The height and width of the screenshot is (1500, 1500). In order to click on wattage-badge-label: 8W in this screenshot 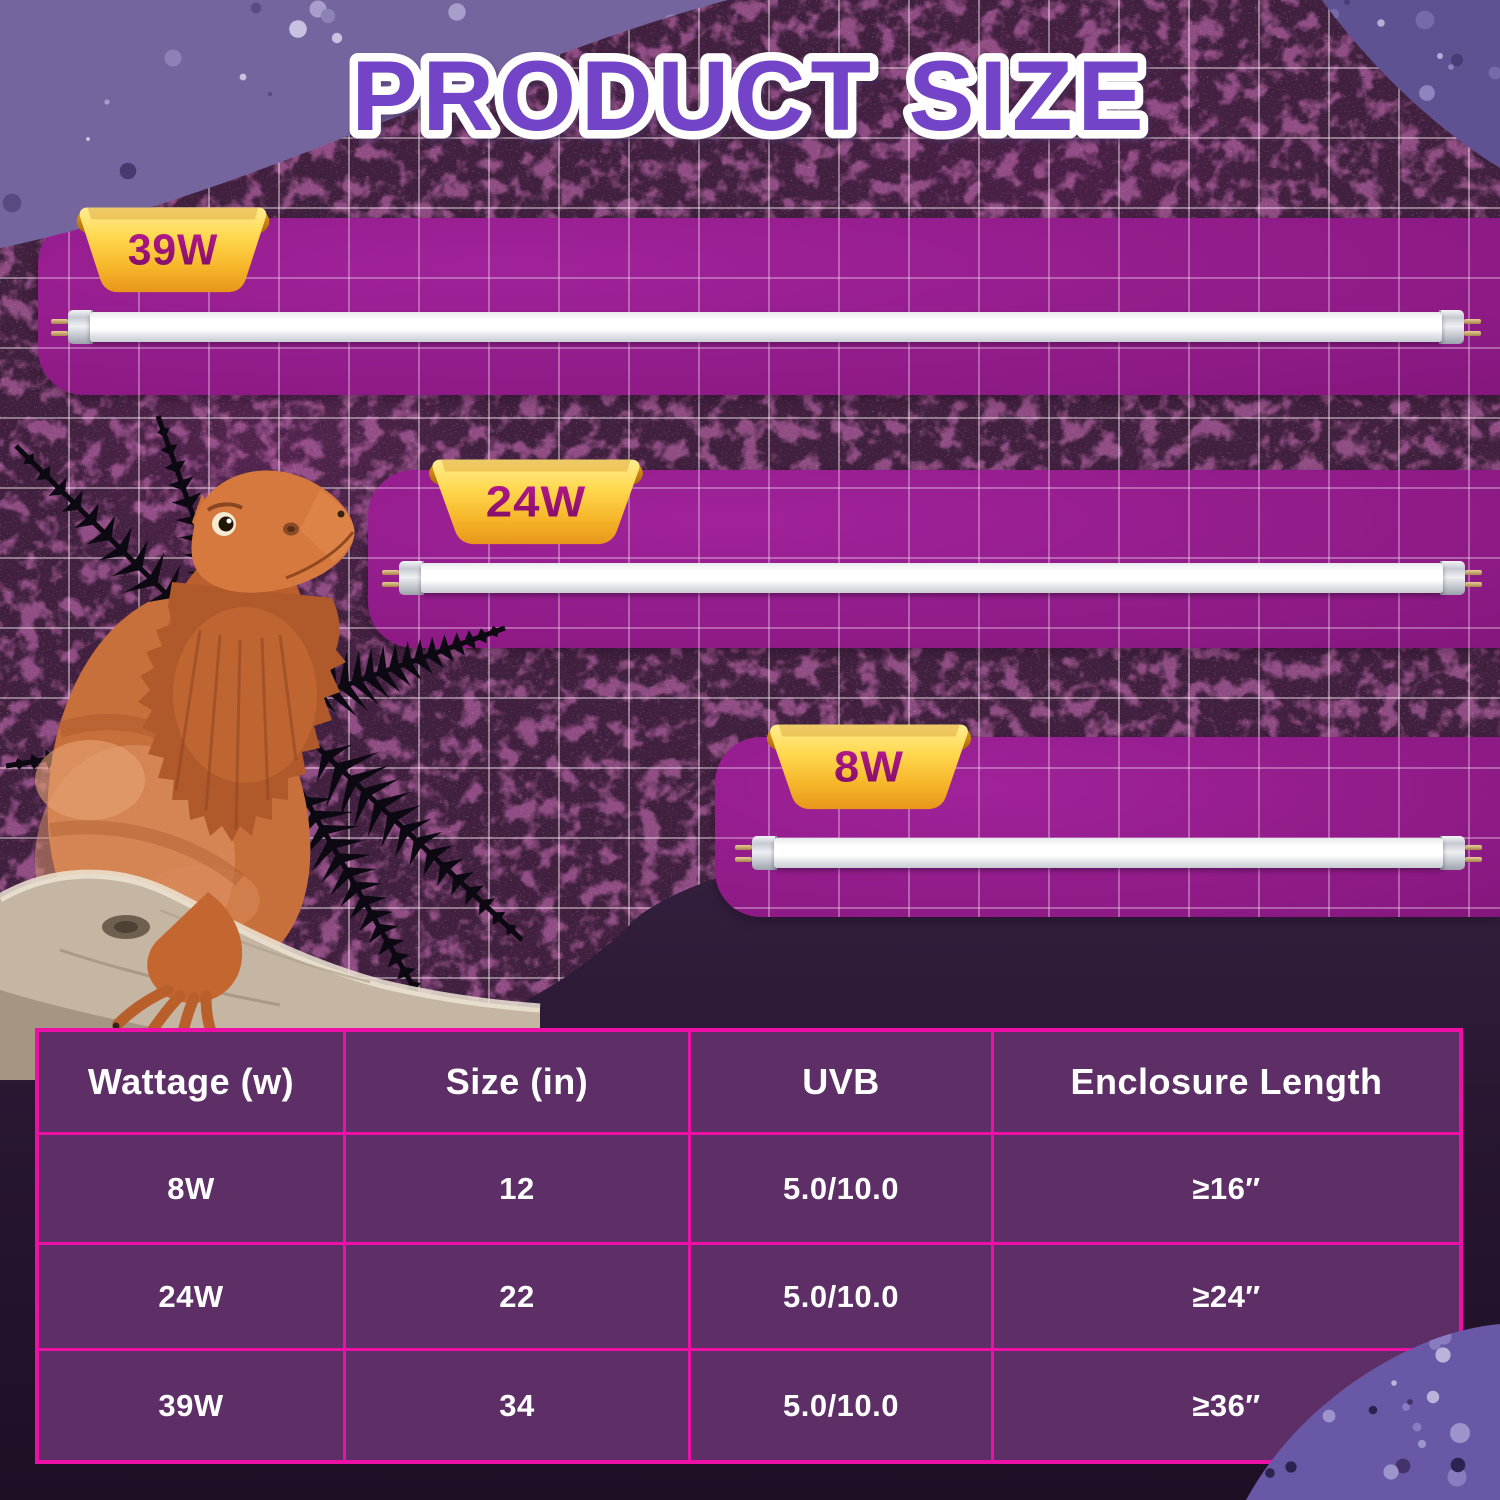, I will do `click(869, 767)`.